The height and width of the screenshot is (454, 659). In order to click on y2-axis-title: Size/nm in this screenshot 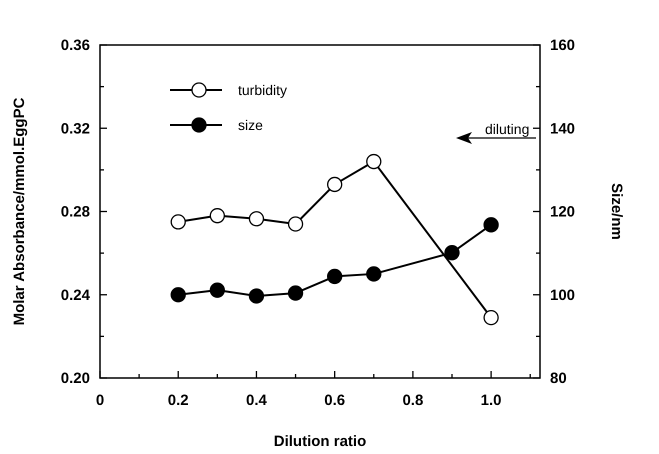, I will do `click(616, 211)`.